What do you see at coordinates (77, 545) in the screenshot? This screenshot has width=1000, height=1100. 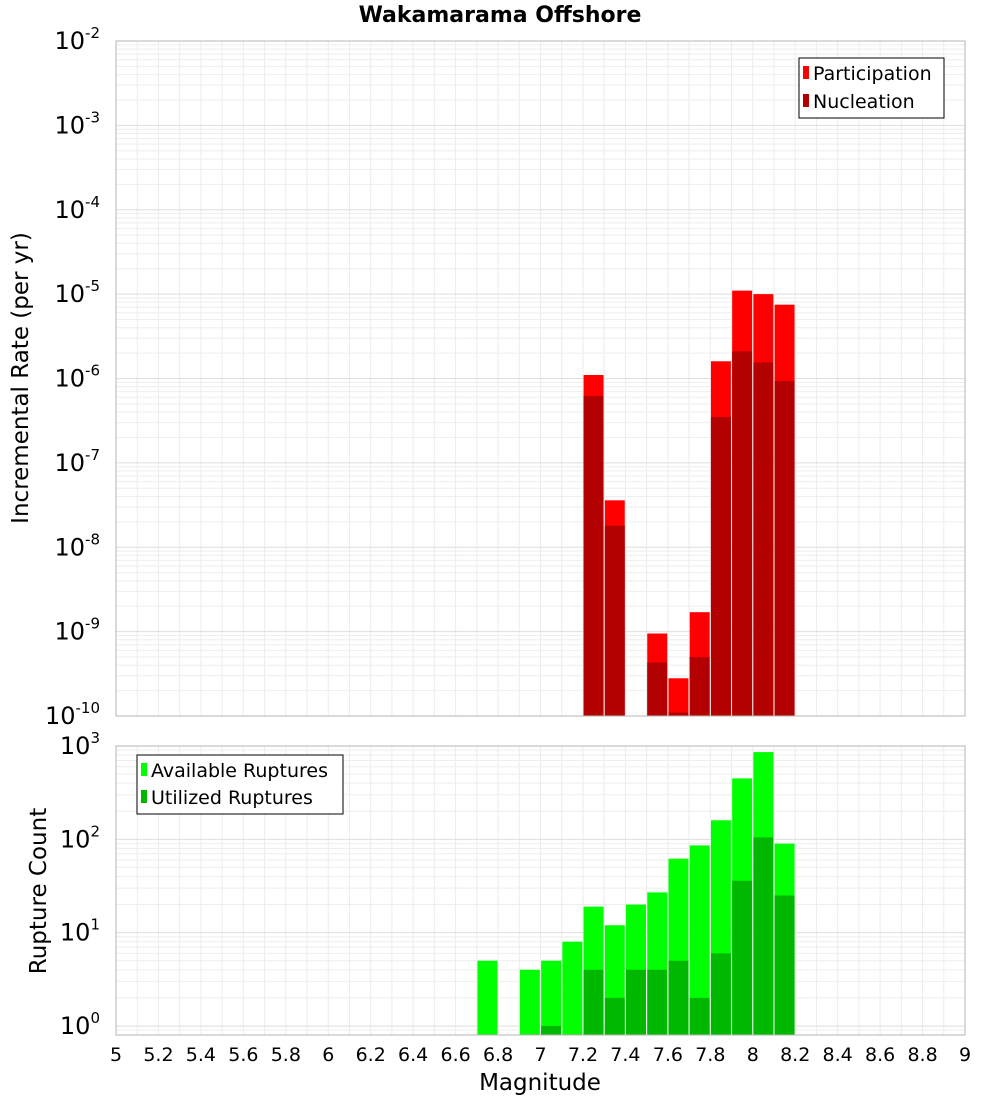 I see `y-tick-label: 10⁻⁸` at bounding box center [77, 545].